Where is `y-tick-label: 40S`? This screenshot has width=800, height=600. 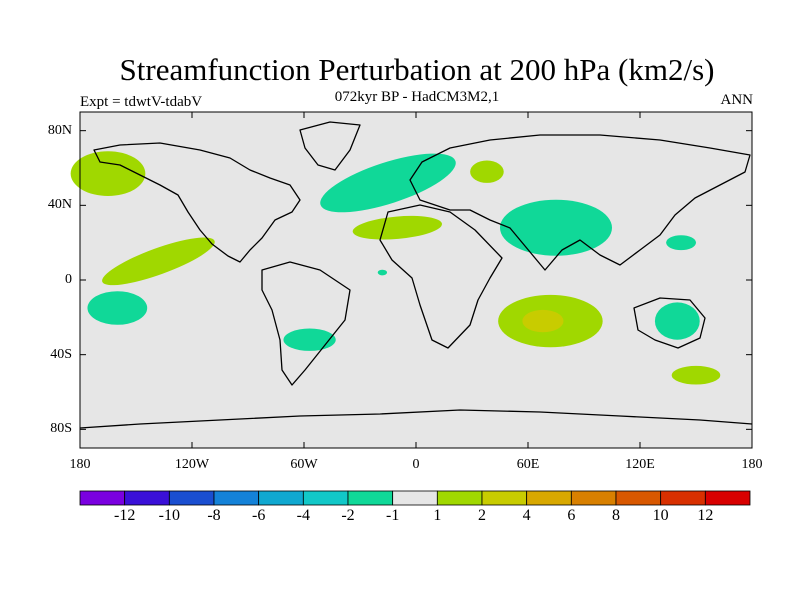
y-tick-label: 40S is located at coordinates (61, 354).